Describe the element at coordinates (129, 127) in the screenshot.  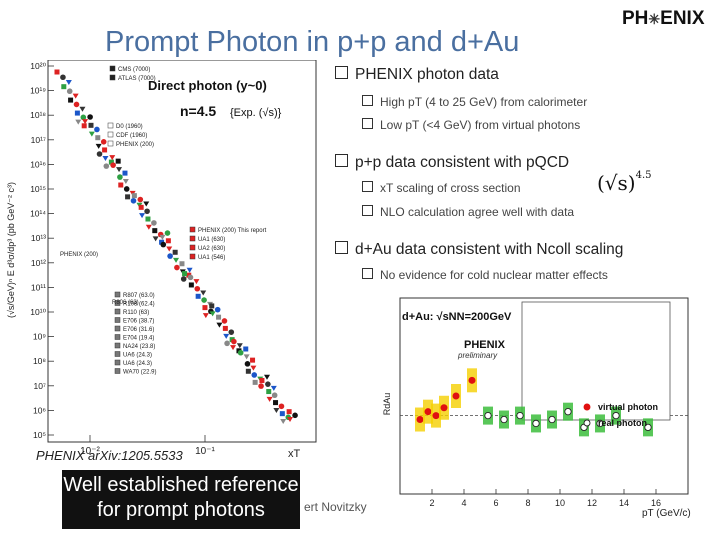
I see `legend-label: D0 (1960)` at that location.